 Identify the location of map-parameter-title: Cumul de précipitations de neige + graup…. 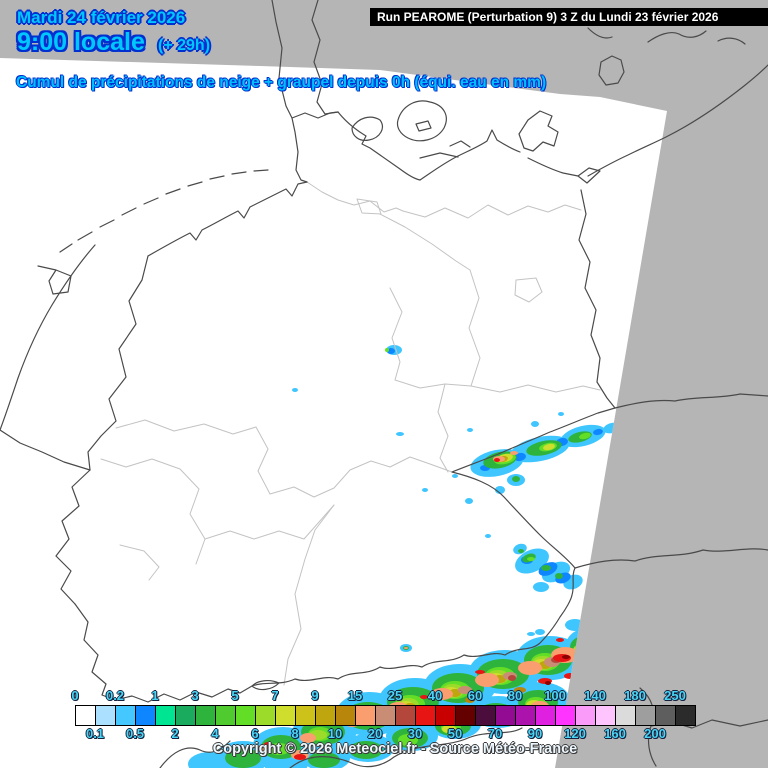
(281, 82).